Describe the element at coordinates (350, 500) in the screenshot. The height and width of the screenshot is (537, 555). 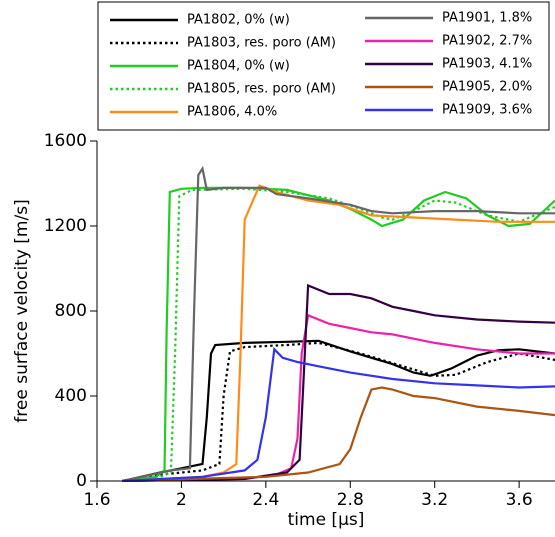
I see `x-tick-label: 2.8` at that location.